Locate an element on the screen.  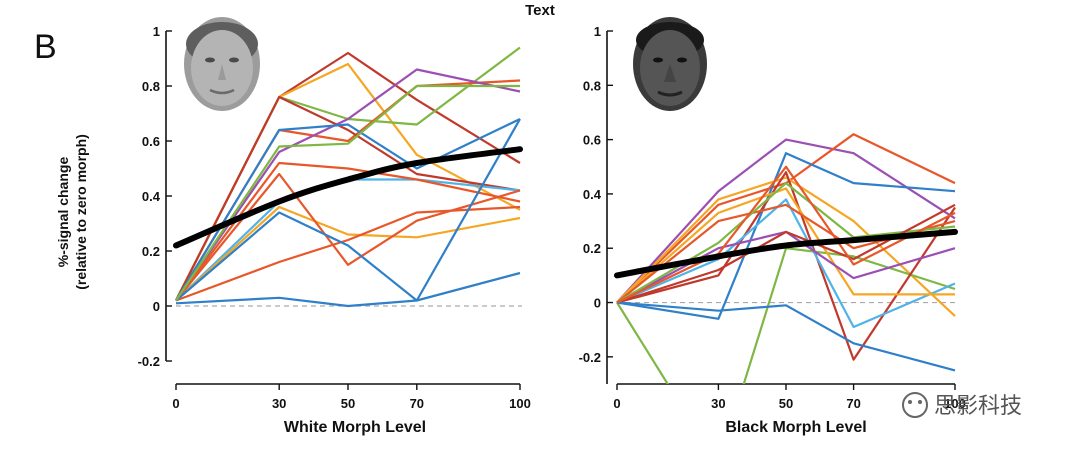
y-axis-label: %-signal change (relative to zero morph) is located at coordinates (72, 212).